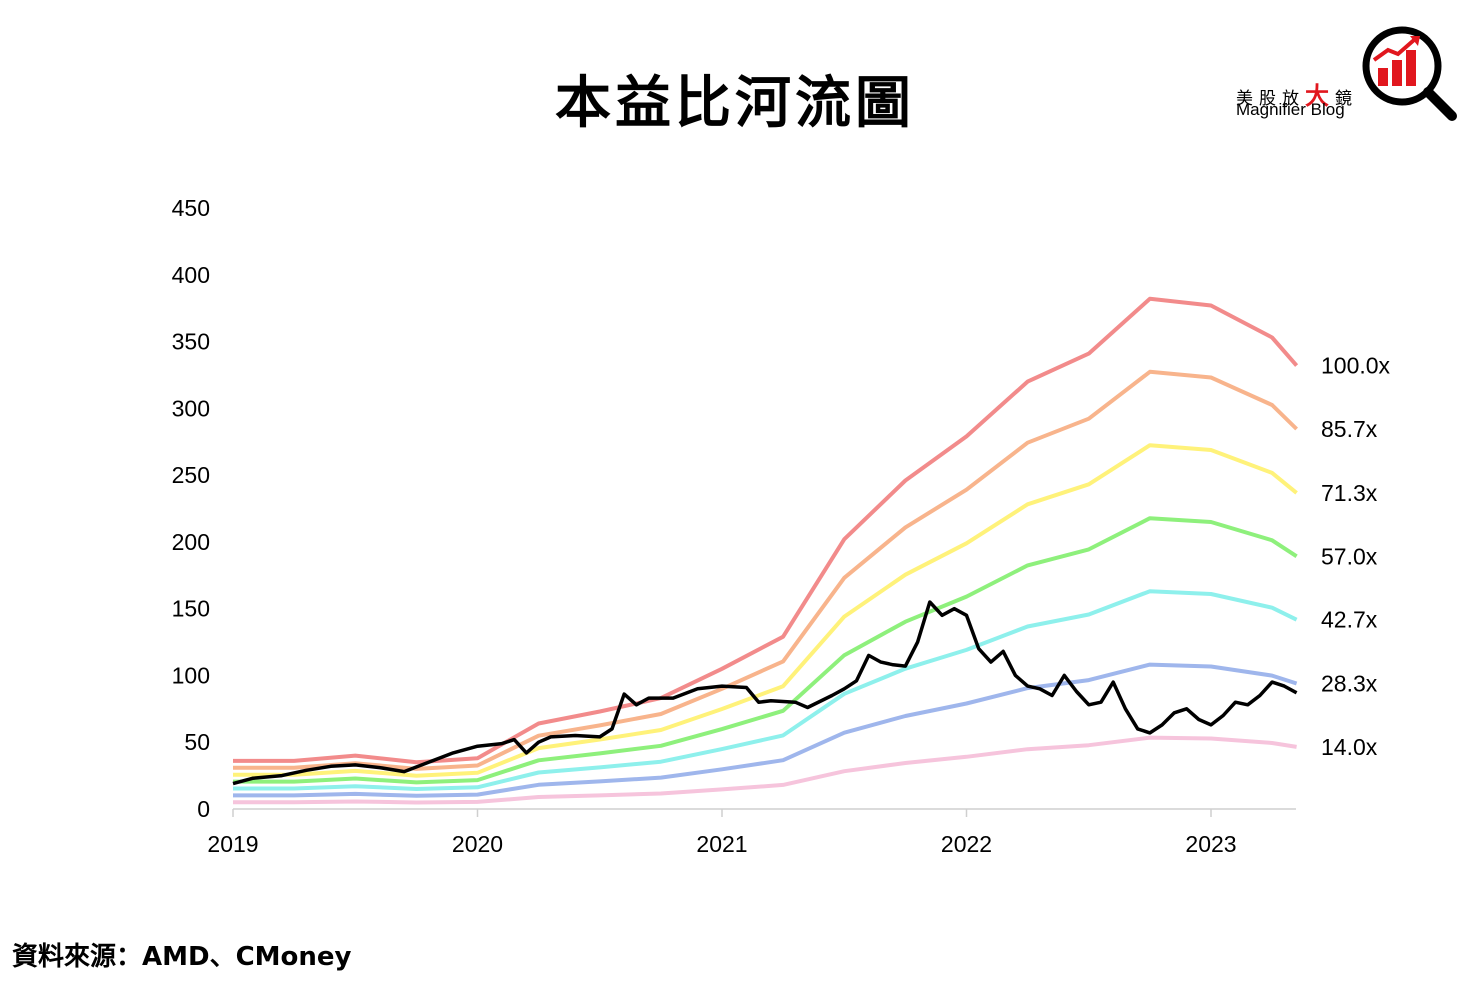 The height and width of the screenshot is (981, 1470). What do you see at coordinates (721, 844) in the screenshot?
I see `x-tick-label: 2021` at bounding box center [721, 844].